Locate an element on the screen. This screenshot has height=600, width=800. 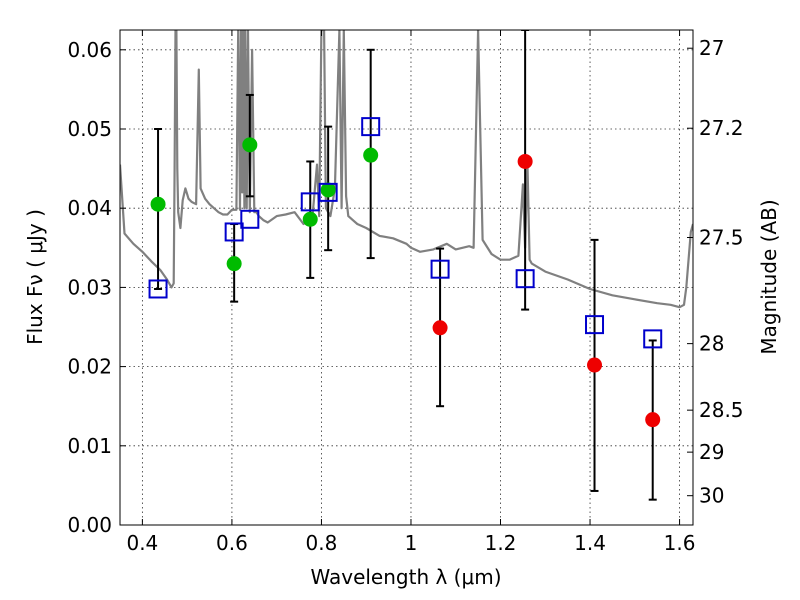
x-axis-label: Wavelength λ (μm) is located at coordinates (405, 577).